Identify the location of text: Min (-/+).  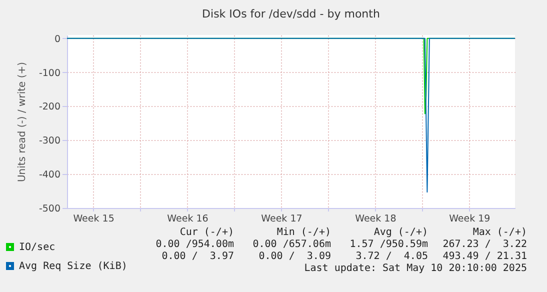
(303, 233).